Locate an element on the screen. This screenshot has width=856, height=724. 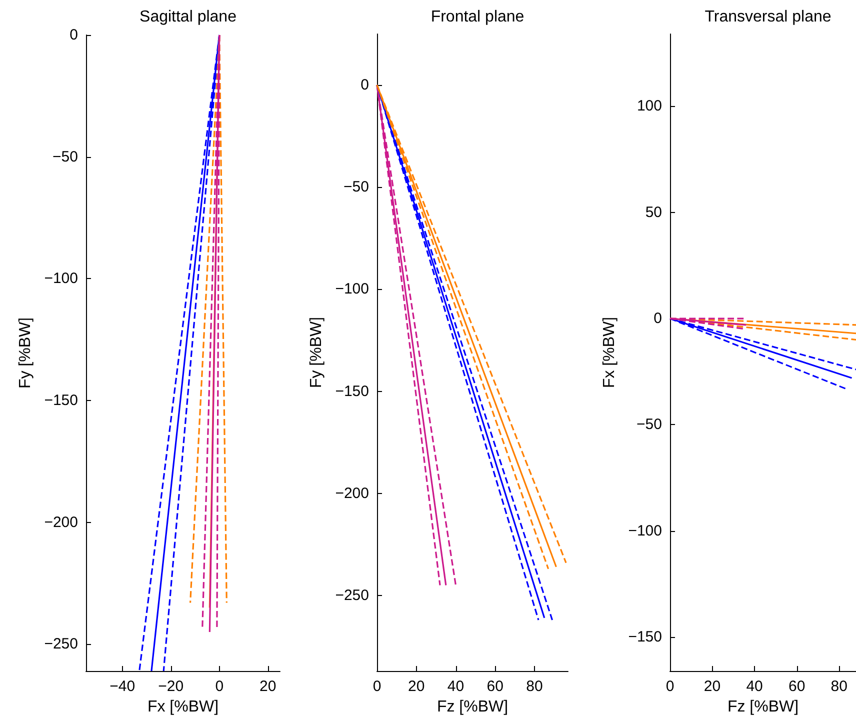
chart-title: Sagittal plane is located at coordinates (188, 17).